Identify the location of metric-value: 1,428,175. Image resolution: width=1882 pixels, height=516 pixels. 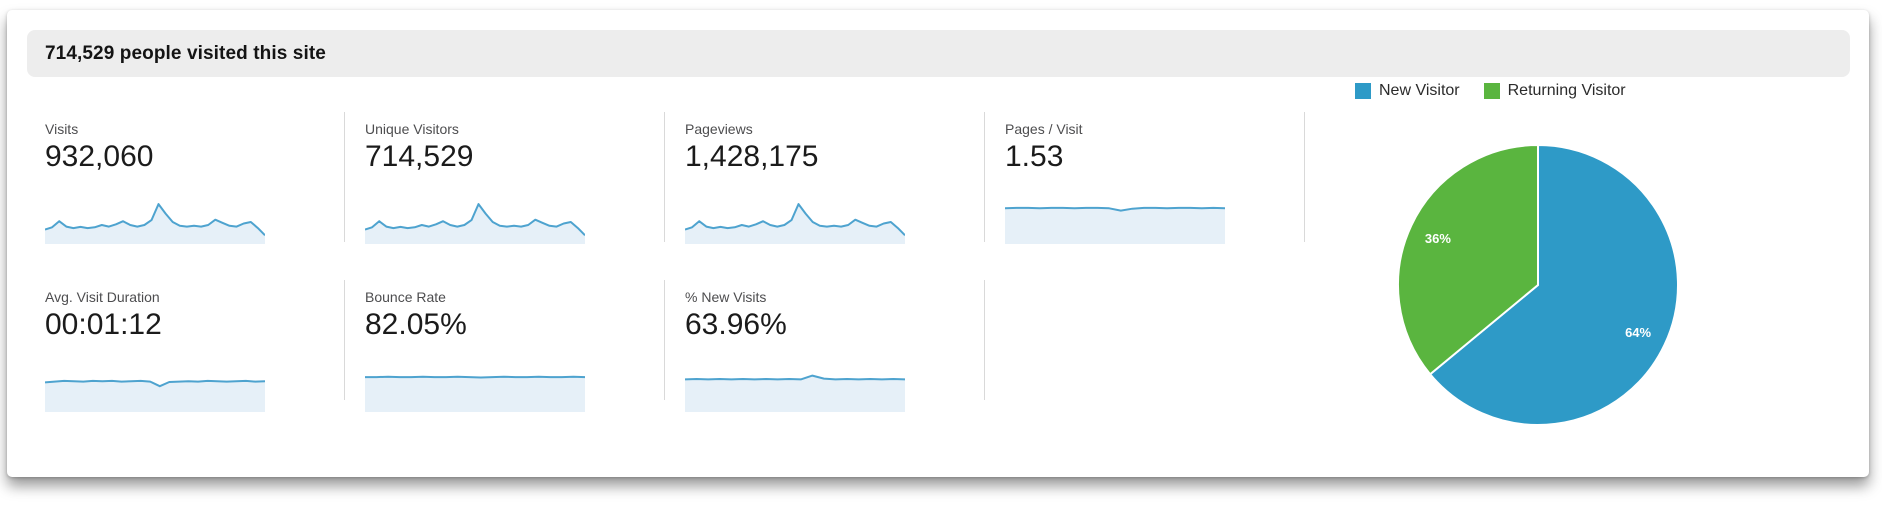
(752, 156).